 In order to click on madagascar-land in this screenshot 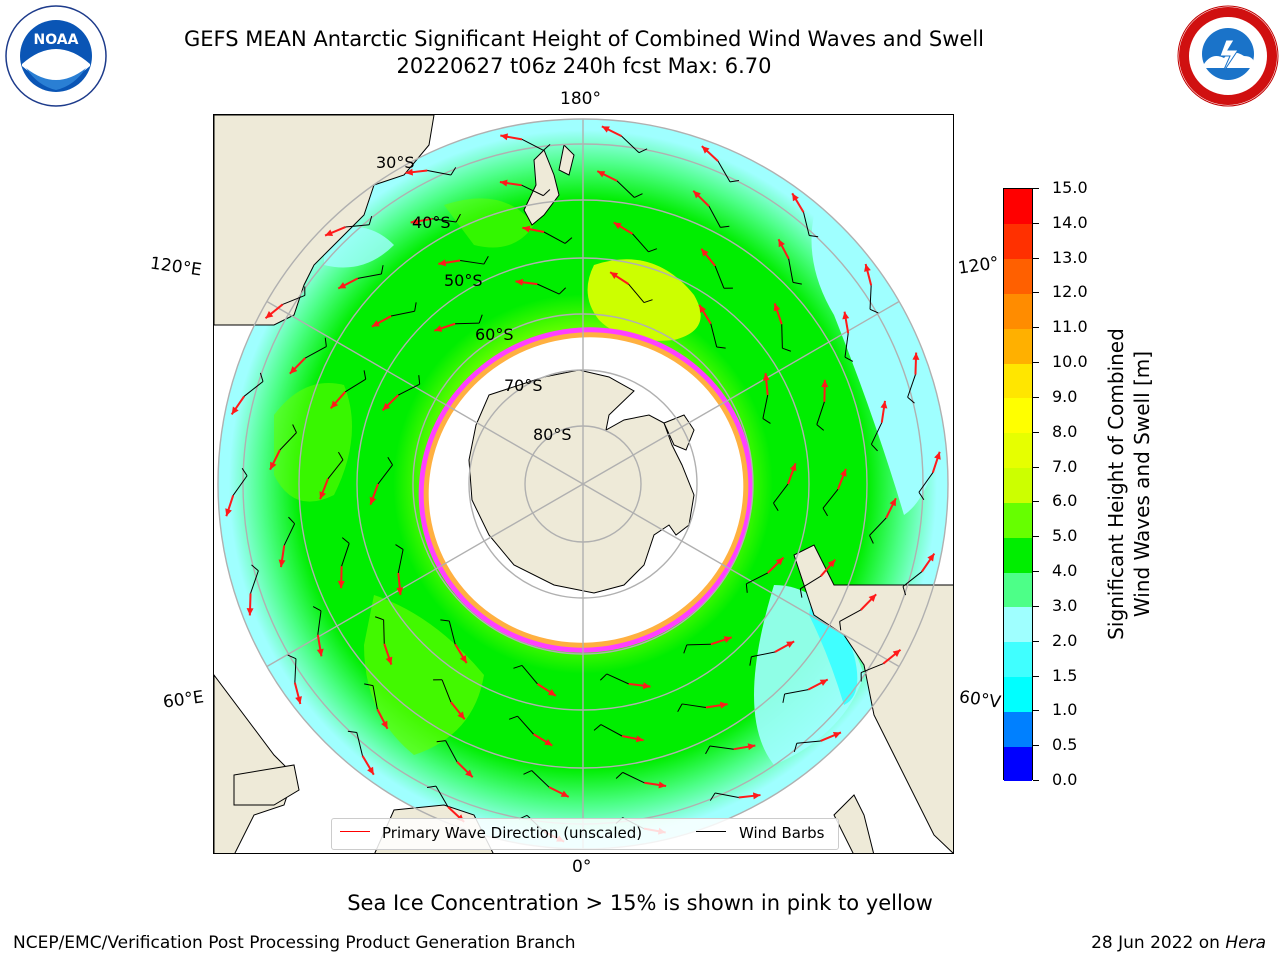, I will do `click(266, 785)`.